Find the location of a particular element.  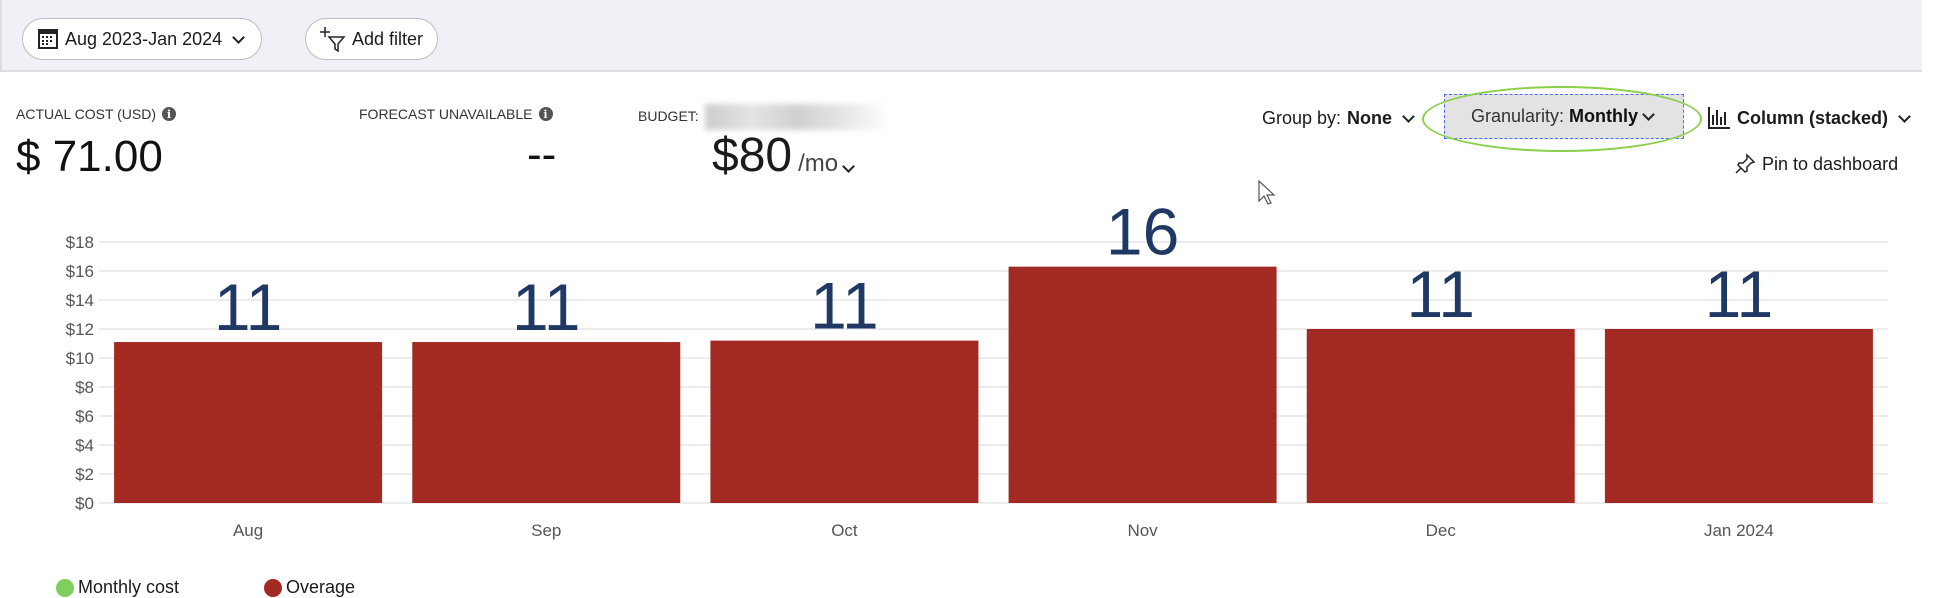

budget-name-redacted is located at coordinates (797, 117).